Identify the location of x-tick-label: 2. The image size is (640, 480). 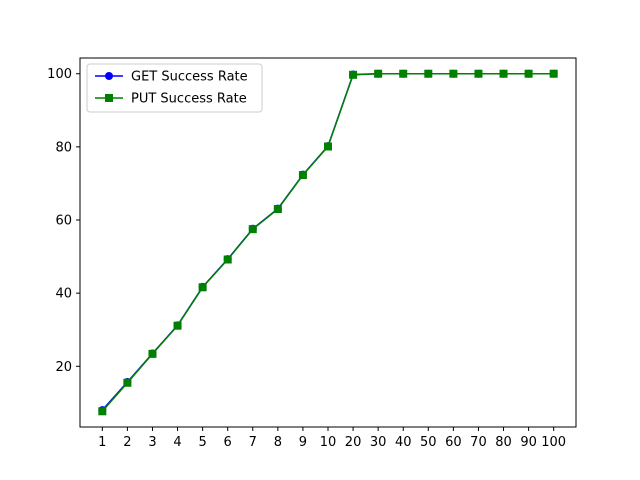
(127, 442).